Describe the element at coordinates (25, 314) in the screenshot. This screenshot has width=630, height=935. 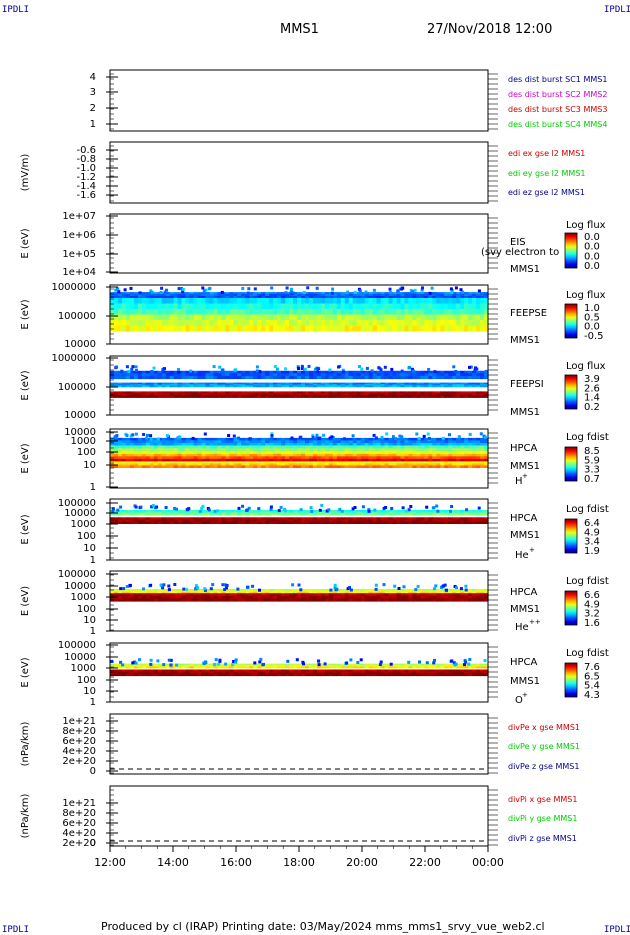
I see `y-axis-label: E (eV)` at that location.